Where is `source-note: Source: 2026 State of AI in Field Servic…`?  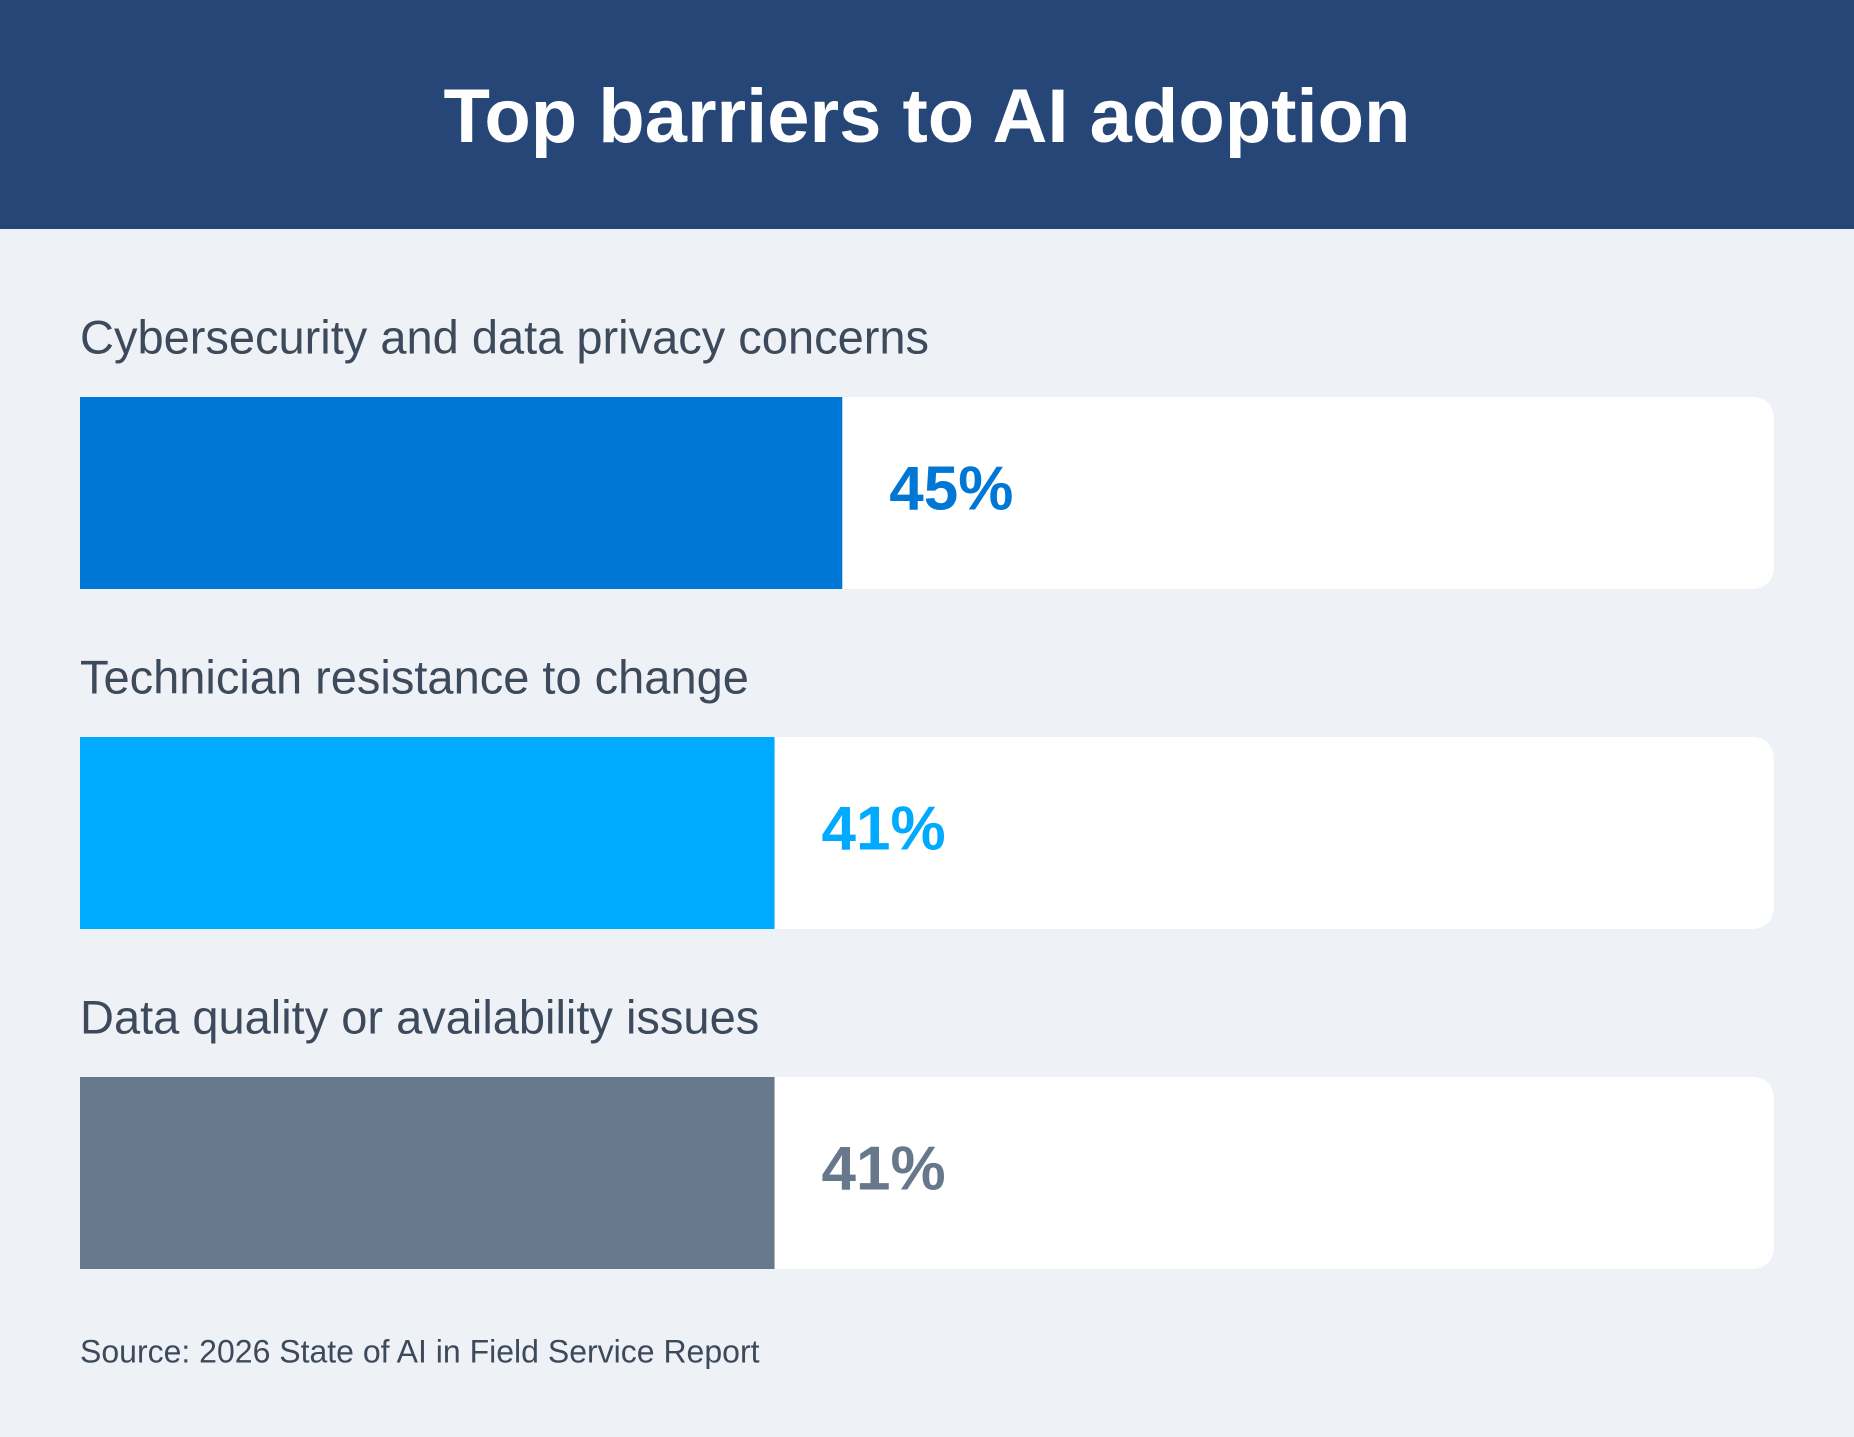
source-note: Source: 2026 State of AI in Field Servic… is located at coordinates (420, 1351).